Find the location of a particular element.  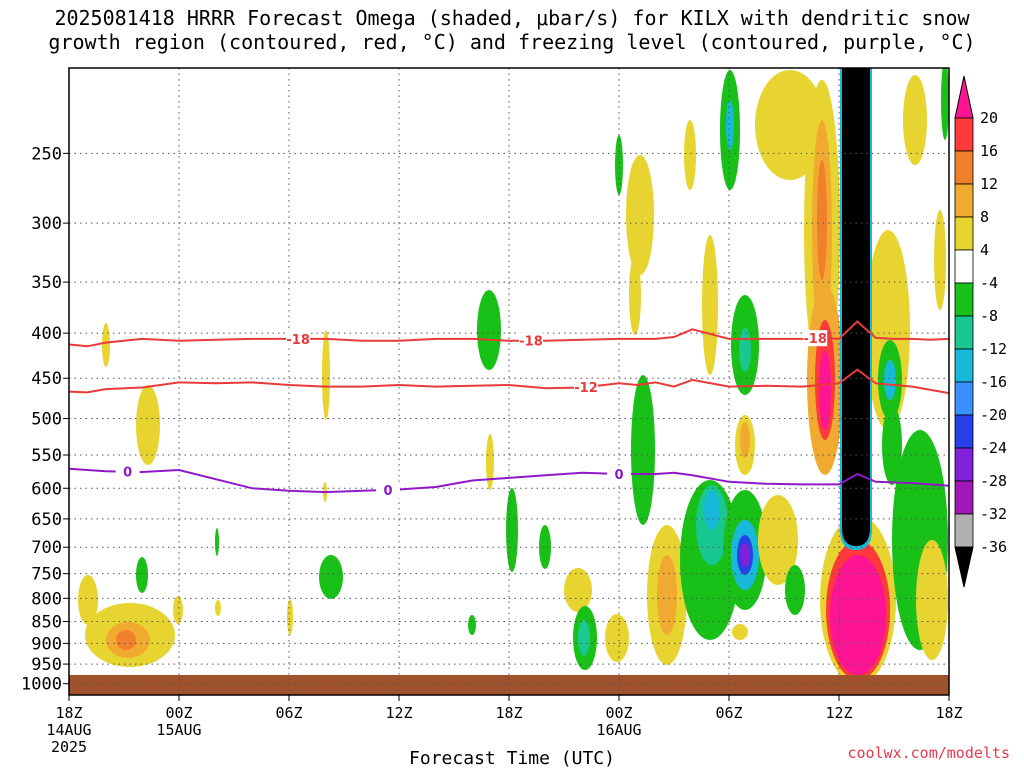

contour--12-line is located at coordinates (509, 381).